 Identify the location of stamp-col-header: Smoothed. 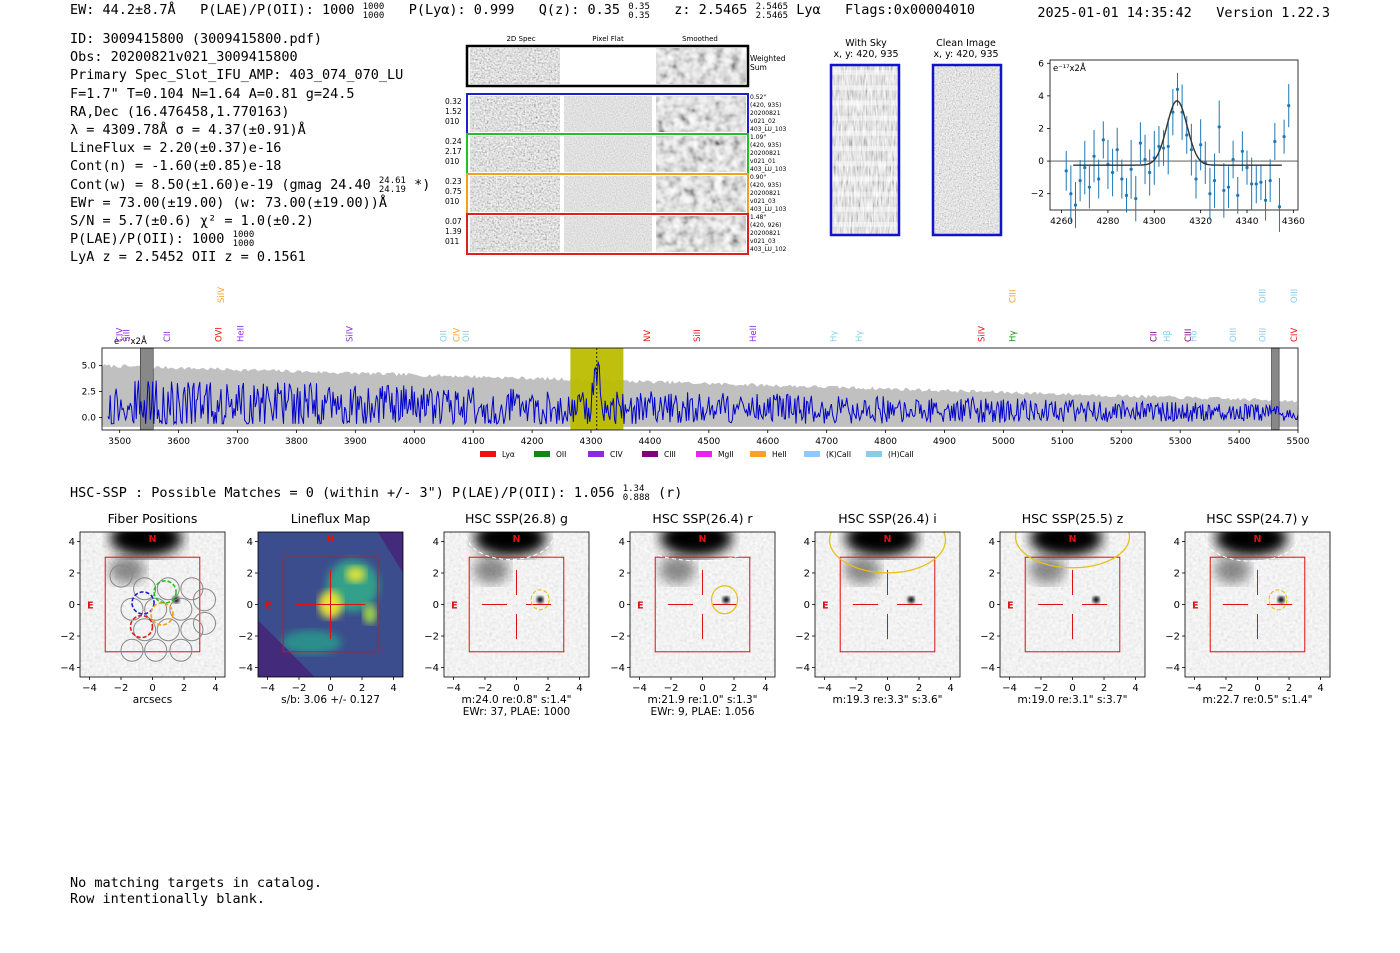
(700, 39).